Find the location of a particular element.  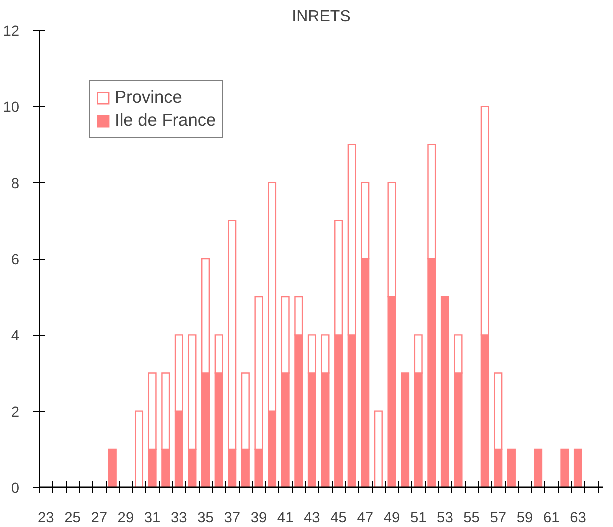

x-tick-label: 23 is located at coordinates (46, 518).